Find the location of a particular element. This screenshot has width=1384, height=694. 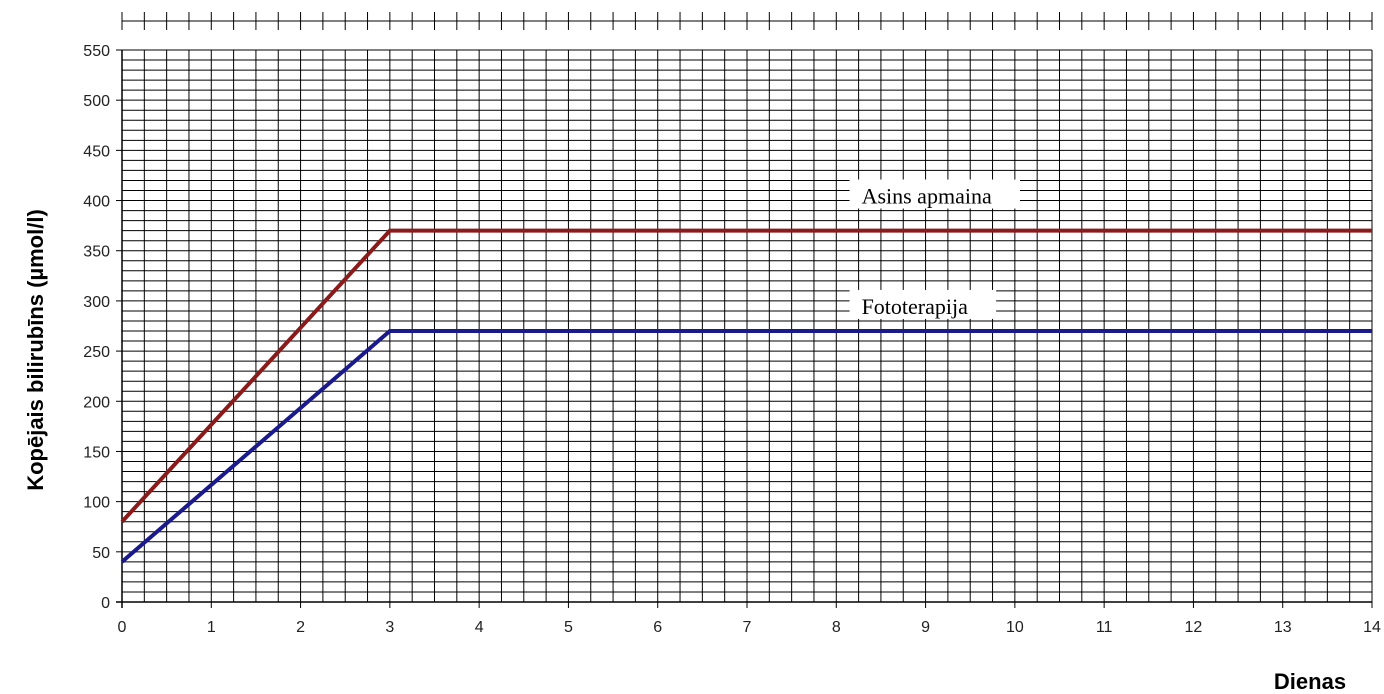

annotation-label: Asins apmaina is located at coordinates (927, 196).